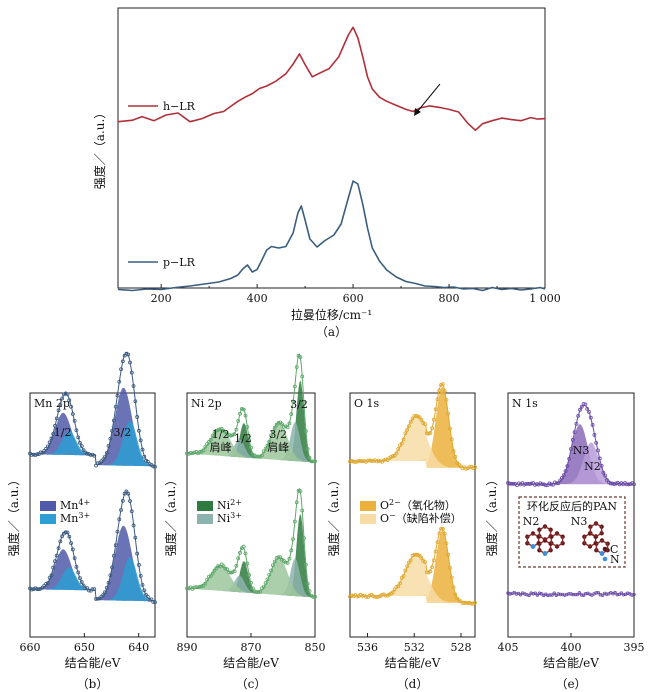  Describe the element at coordinates (179, 106) in the screenshot. I see `legend-label-0: h−LR` at that location.